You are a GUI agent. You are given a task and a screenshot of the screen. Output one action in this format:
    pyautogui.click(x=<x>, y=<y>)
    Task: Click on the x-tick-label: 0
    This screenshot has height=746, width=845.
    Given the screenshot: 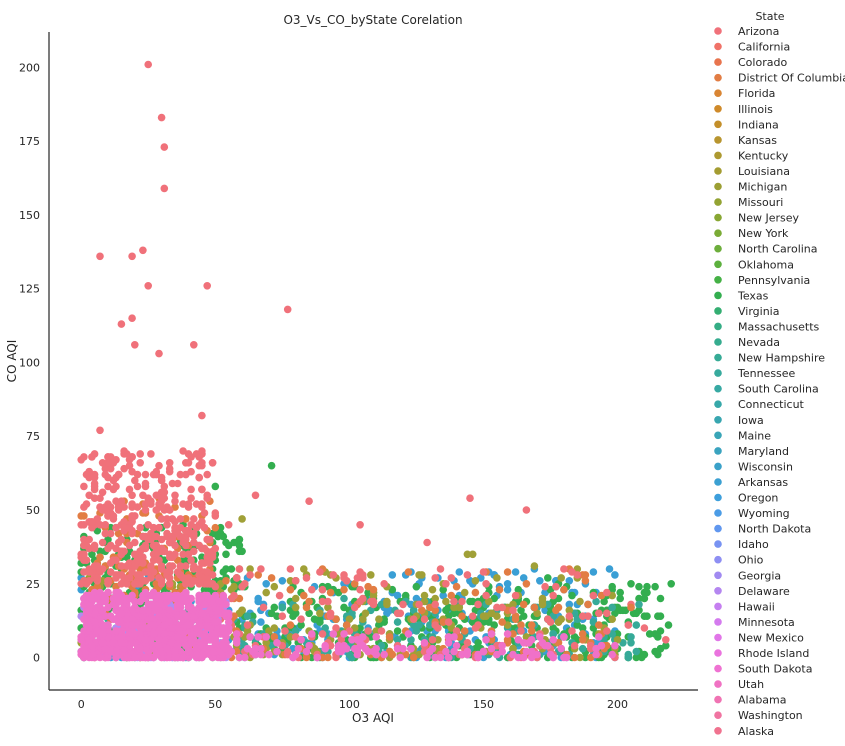 What is the action you would take?
    pyautogui.click(x=81, y=704)
    